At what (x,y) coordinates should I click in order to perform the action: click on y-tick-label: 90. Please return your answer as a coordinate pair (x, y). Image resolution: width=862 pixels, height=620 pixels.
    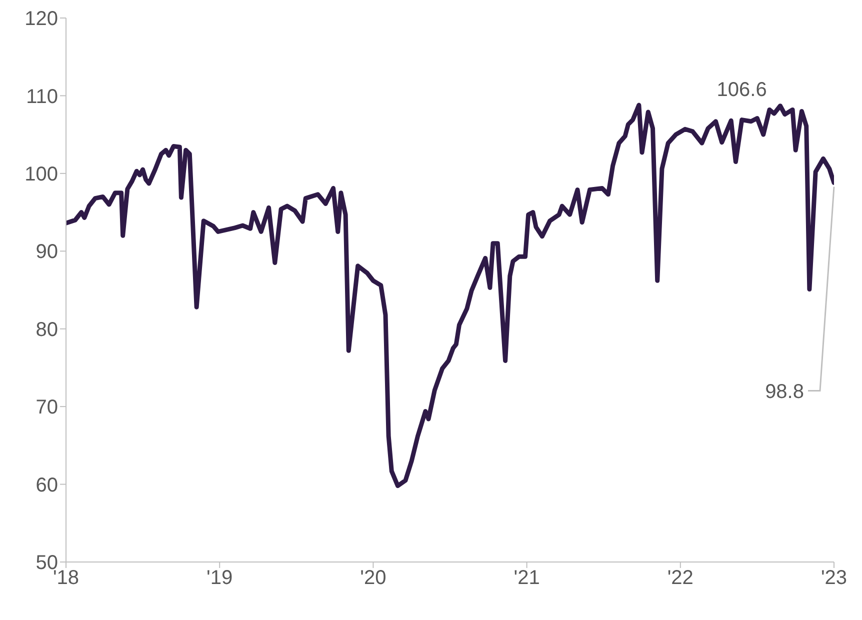
    Looking at the image, I should click on (47, 252).